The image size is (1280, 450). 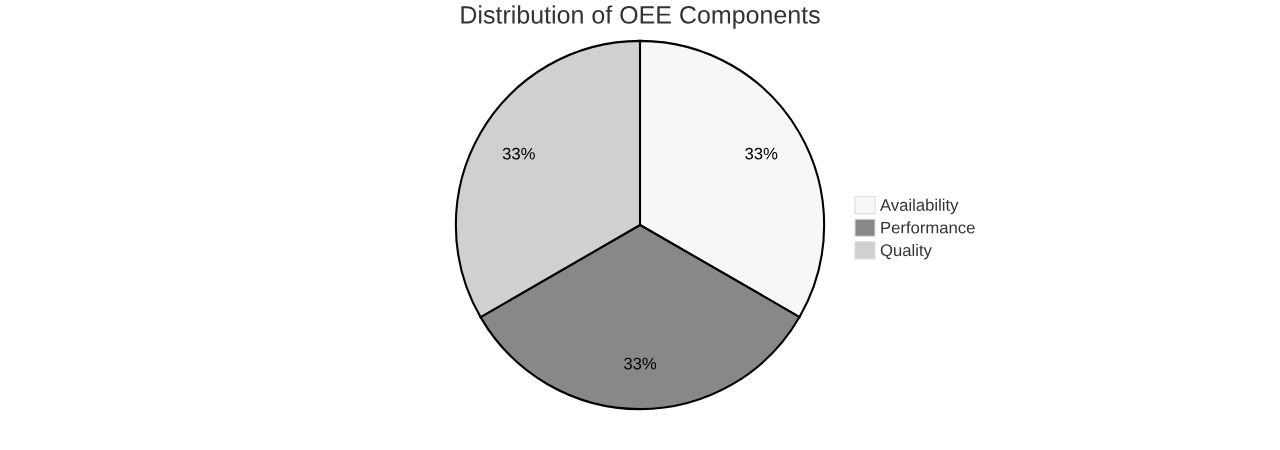 What do you see at coordinates (906, 251) in the screenshot?
I see `legend-label: Quality` at bounding box center [906, 251].